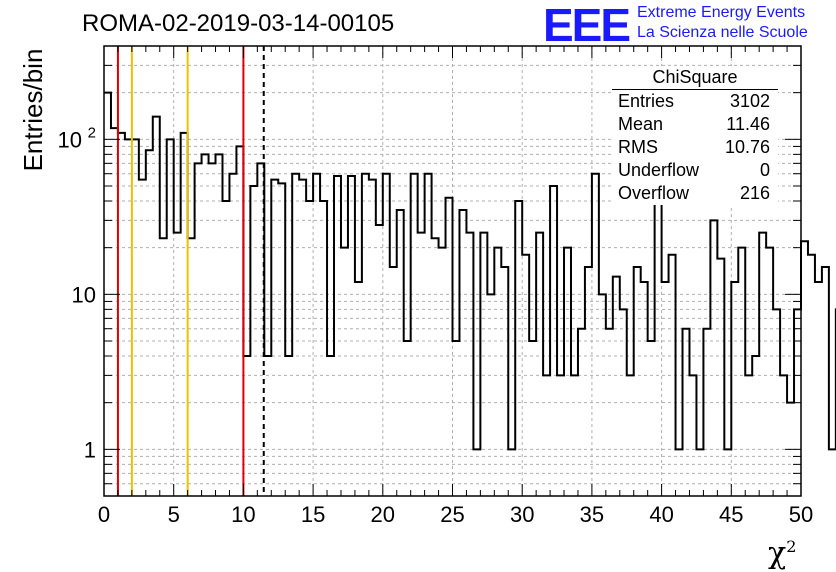  What do you see at coordinates (641, 124) in the screenshot?
I see `stats-label: Mean` at bounding box center [641, 124].